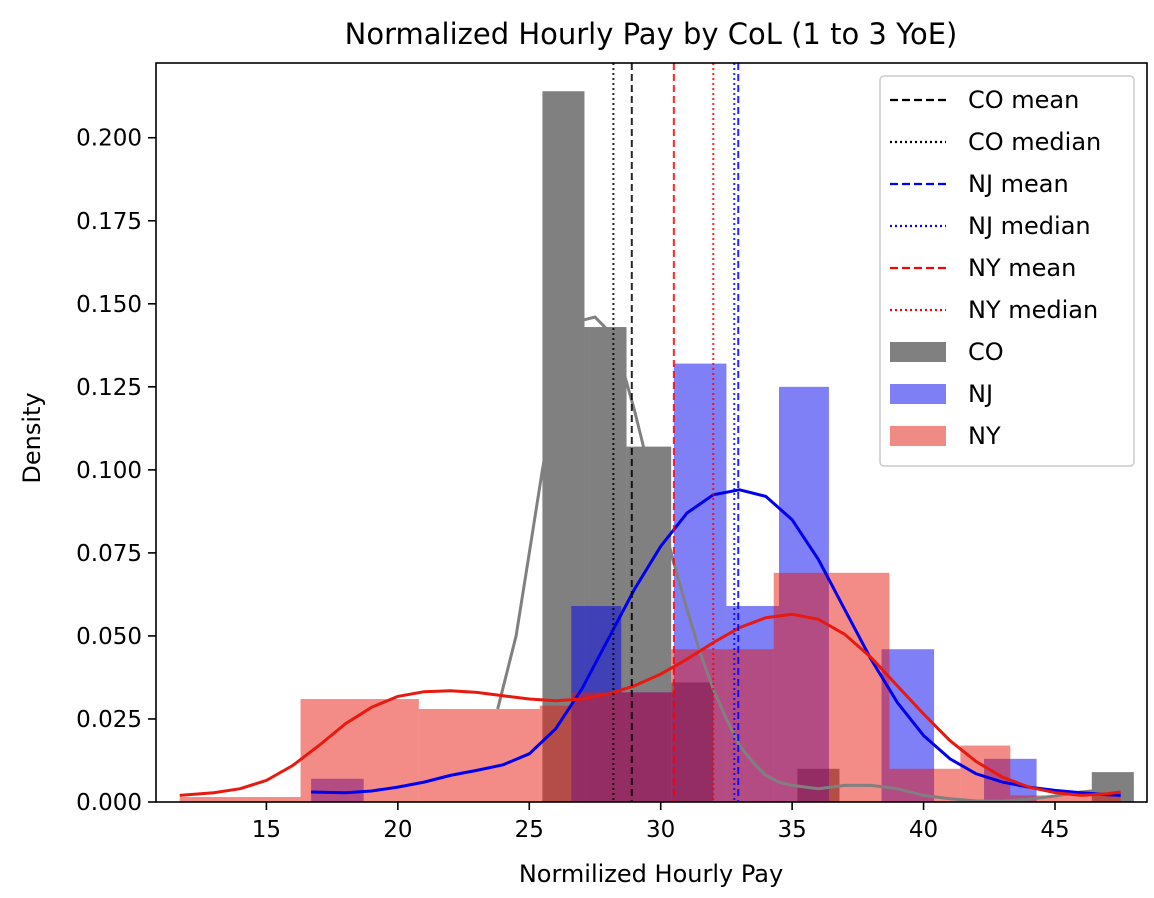 The width and height of the screenshot is (1154, 898). Describe the element at coordinates (109, 471) in the screenshot. I see `y-tick-label: 0.100` at that location.